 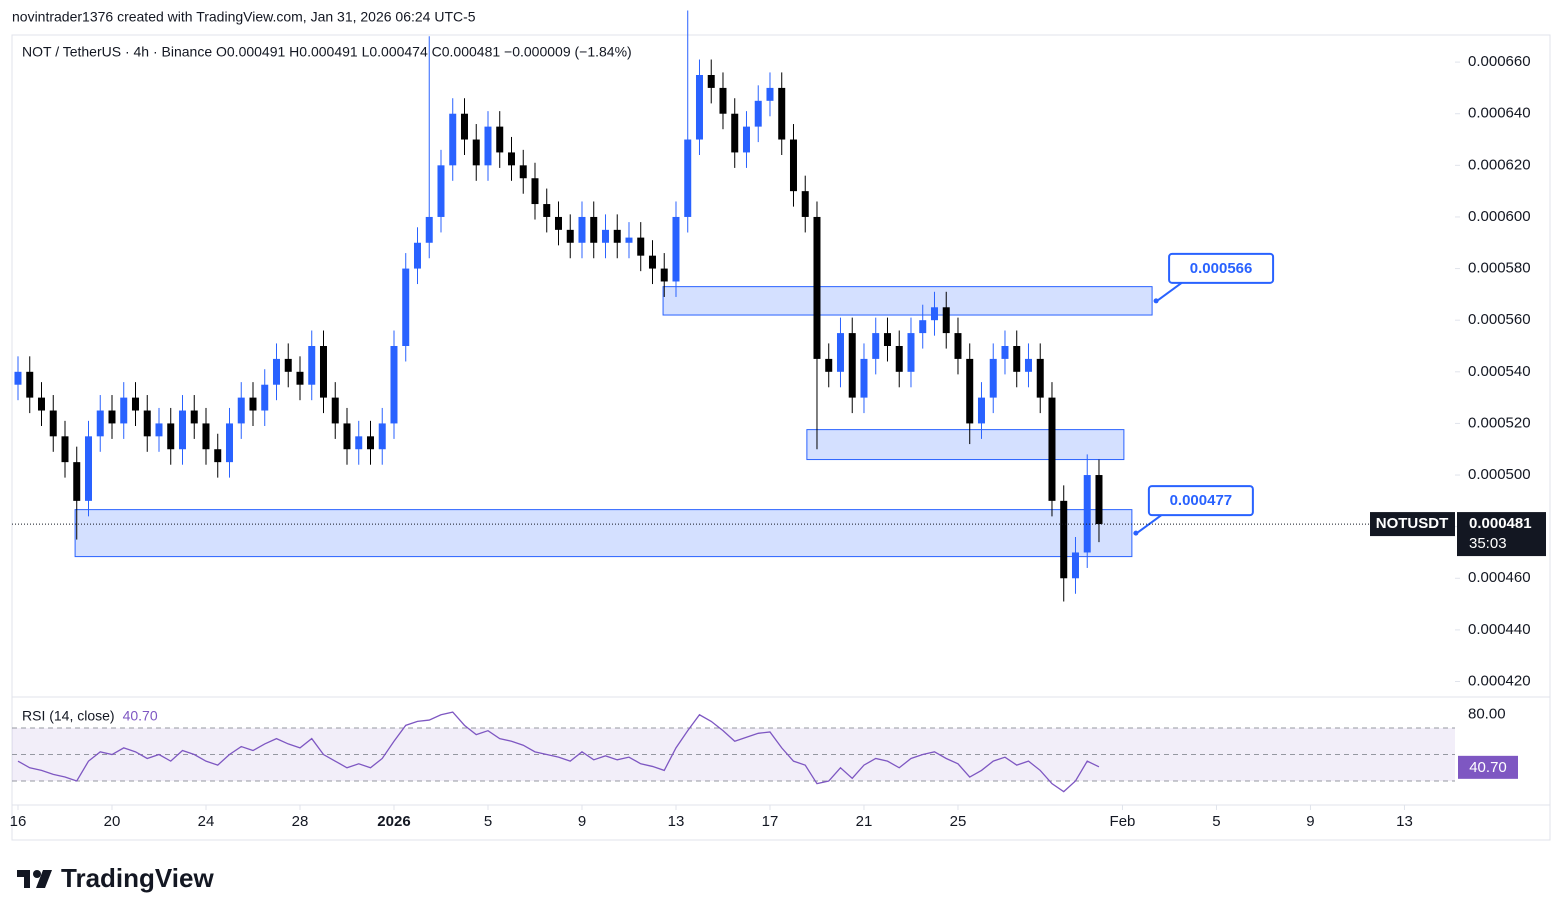 I want to click on price-zone, so click(x=907, y=301).